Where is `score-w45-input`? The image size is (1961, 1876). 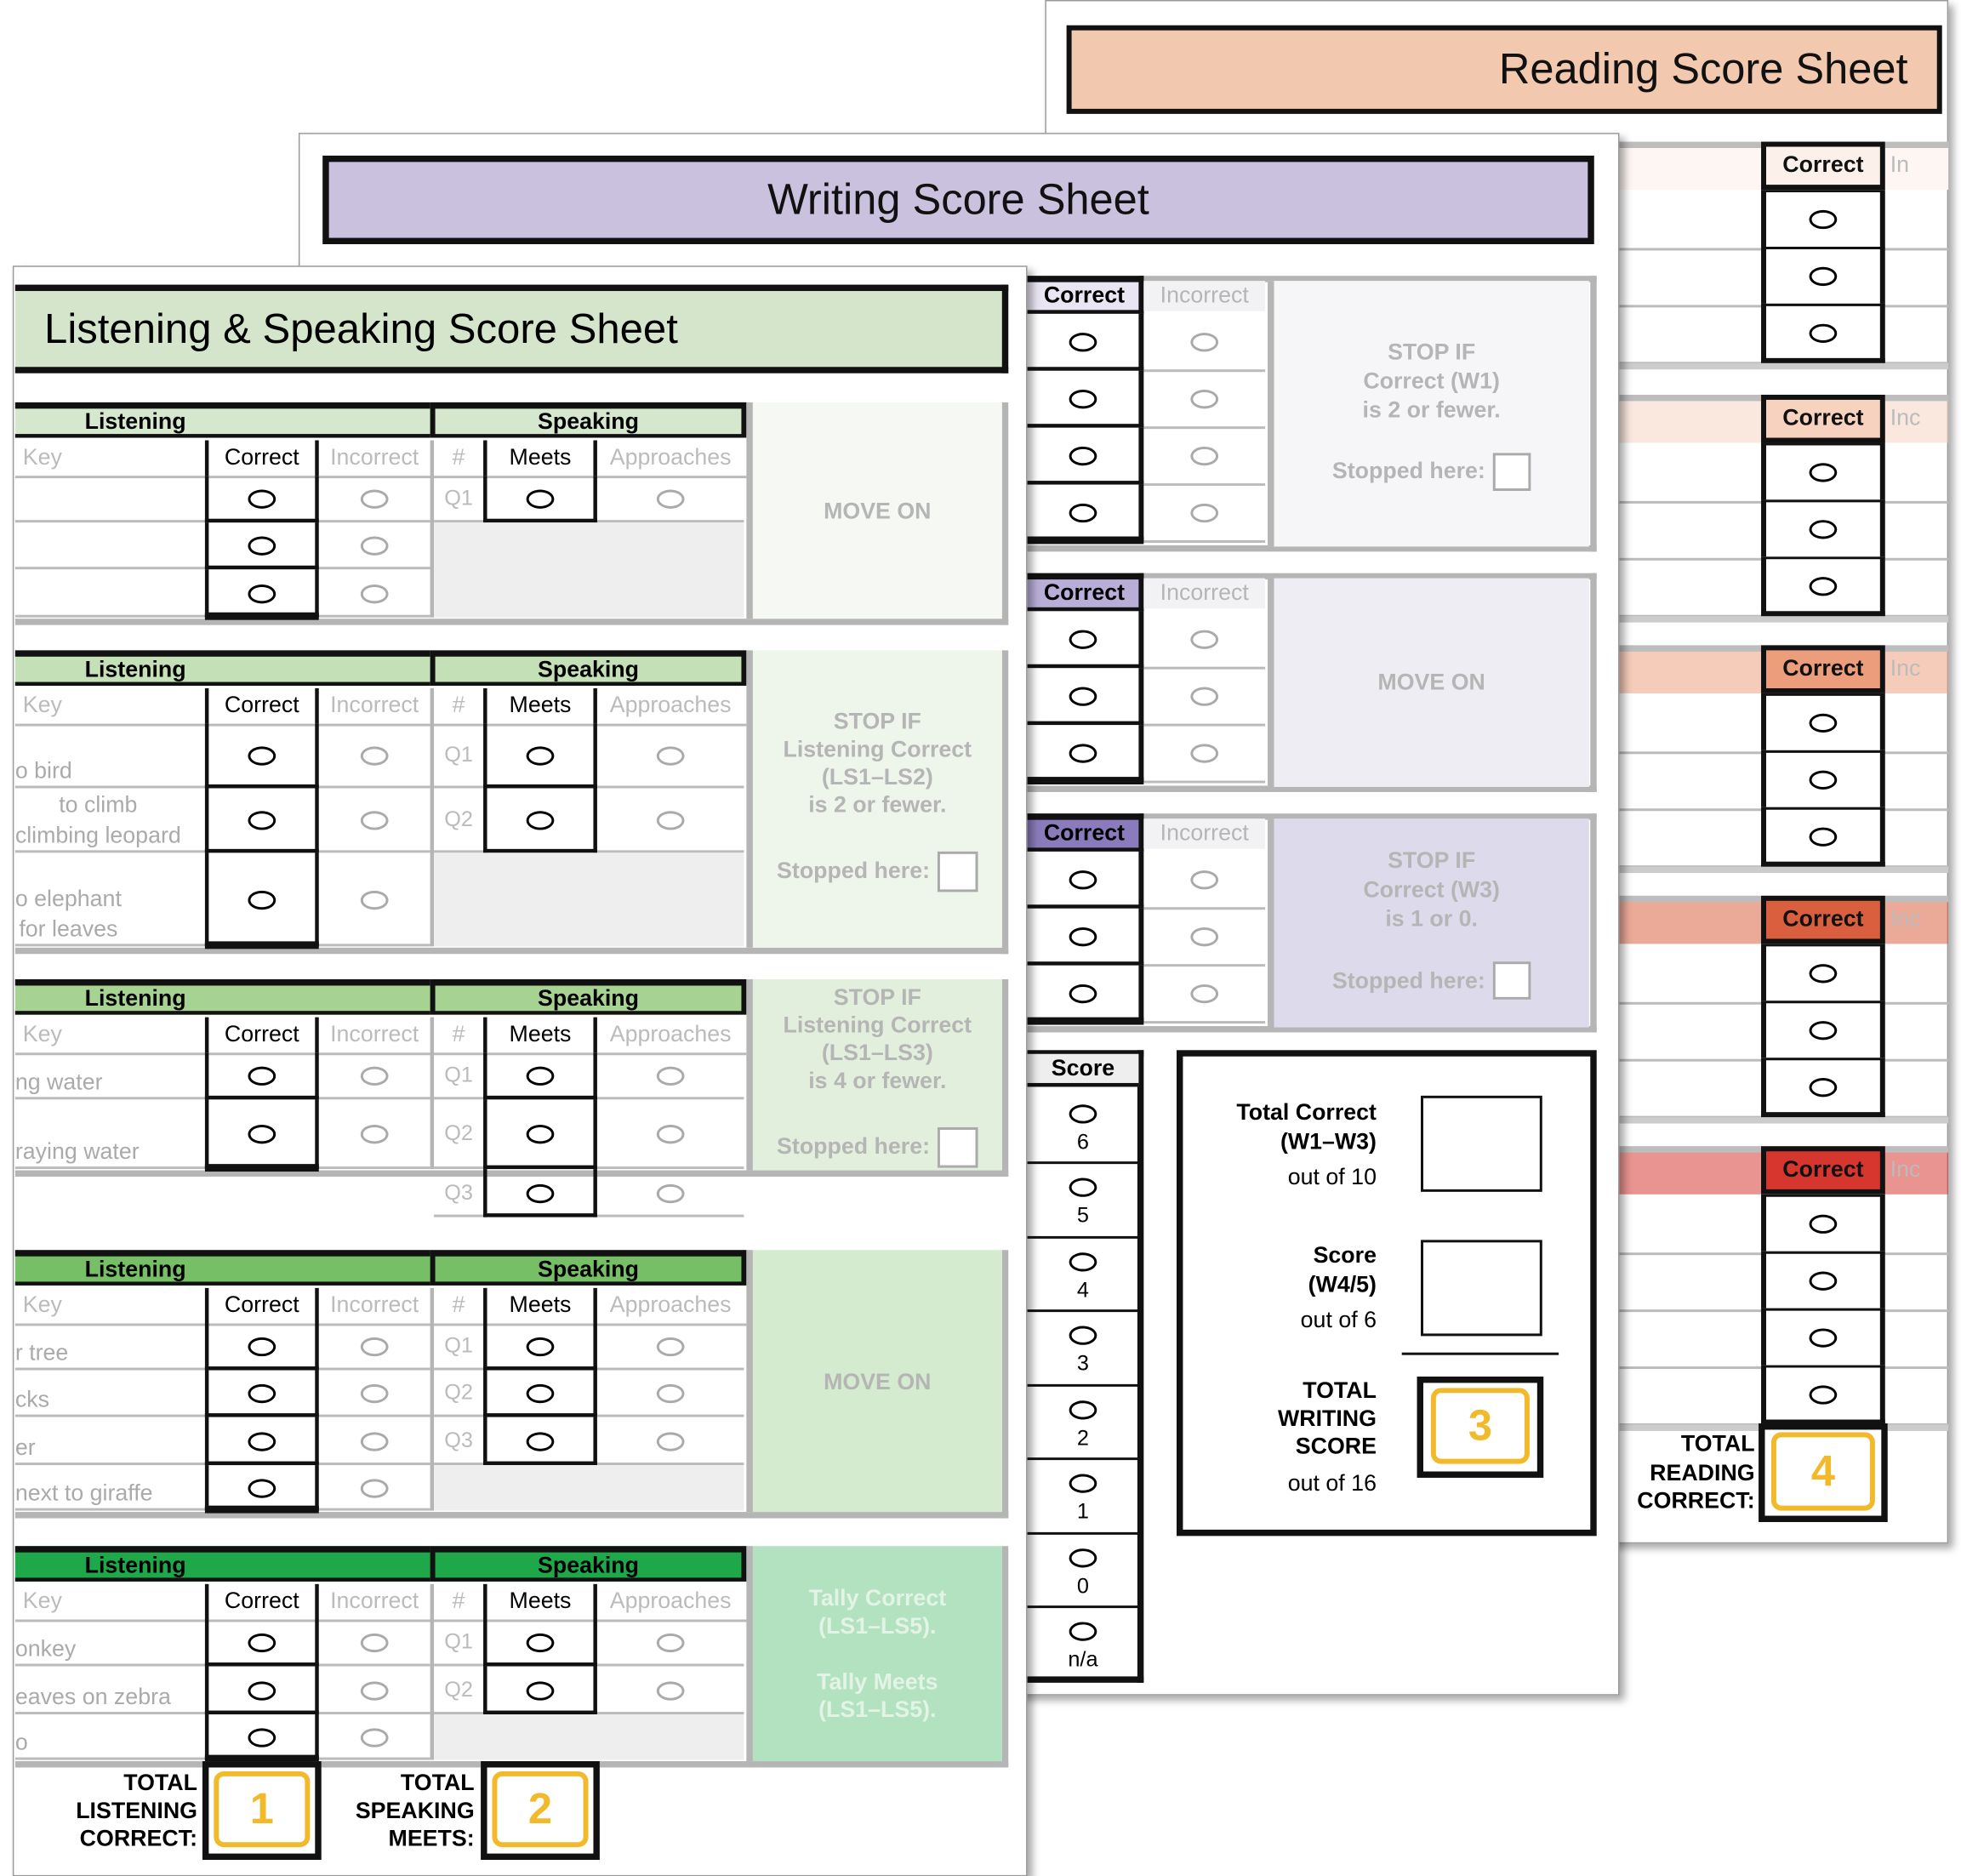 score-w45-input is located at coordinates (1482, 1288).